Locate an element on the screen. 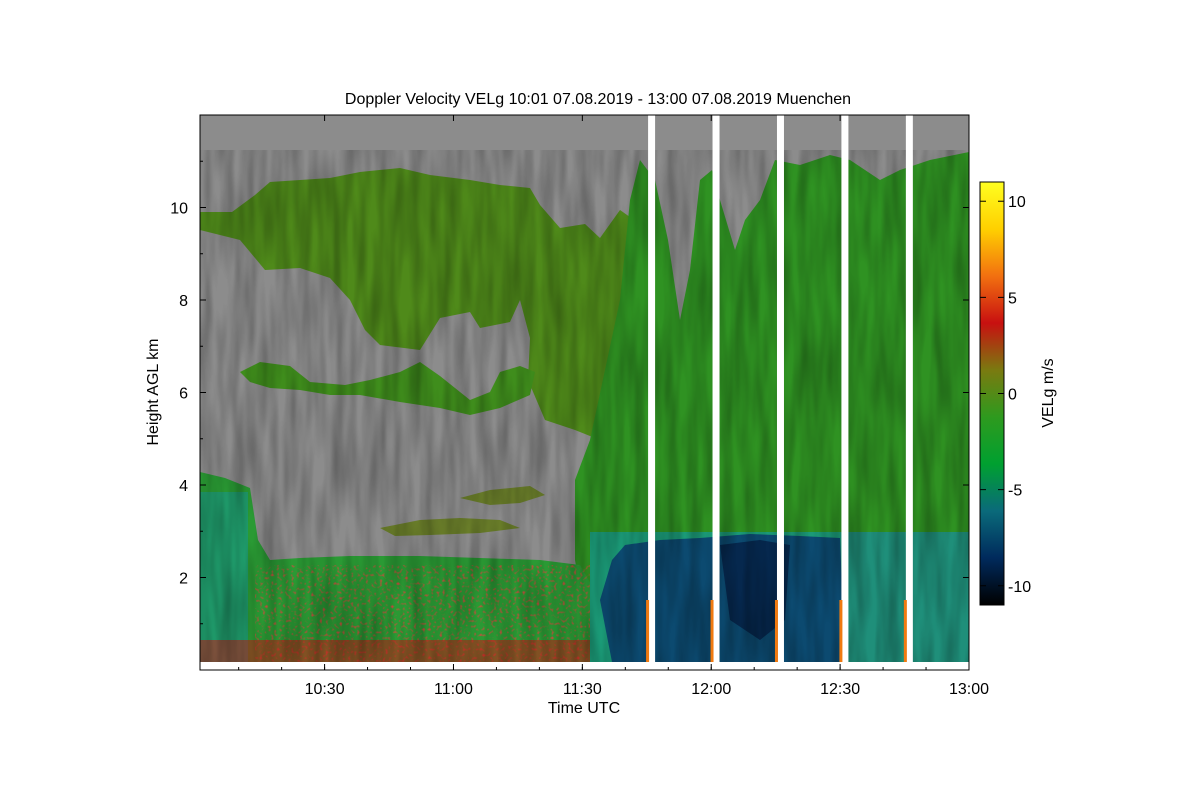 This screenshot has width=1200, height=800. x-tick-label: 11:30 is located at coordinates (582, 689).